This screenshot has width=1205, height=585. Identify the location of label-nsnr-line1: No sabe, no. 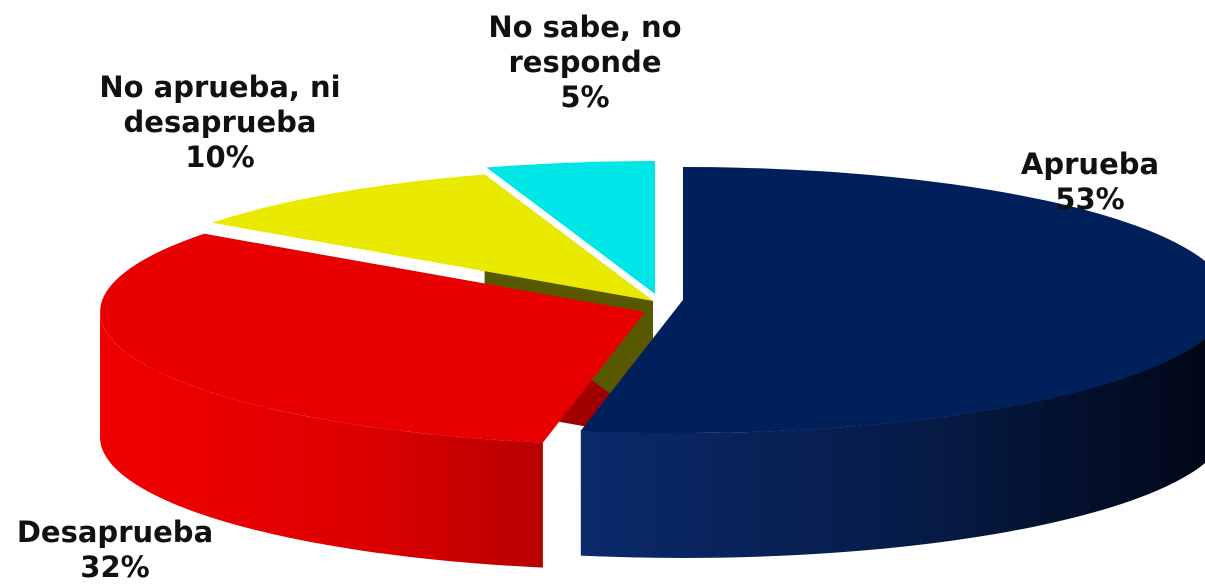
(585, 27).